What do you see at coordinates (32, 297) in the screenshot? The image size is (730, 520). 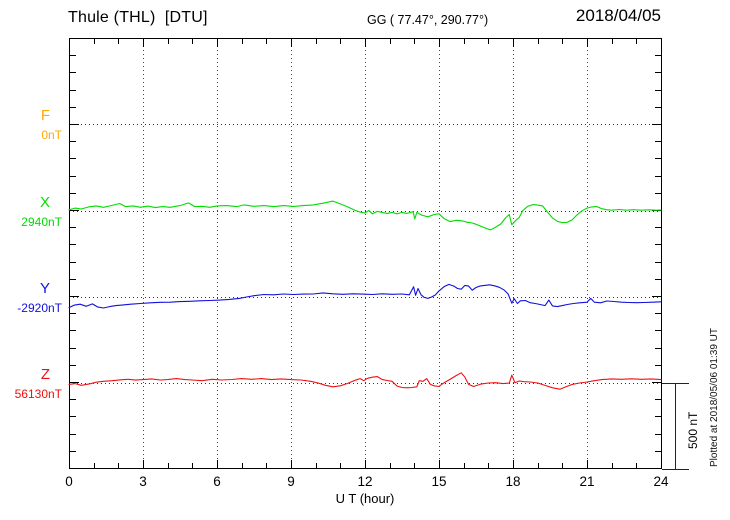 I see `channel-label-y: Y -2920nT` at bounding box center [32, 297].